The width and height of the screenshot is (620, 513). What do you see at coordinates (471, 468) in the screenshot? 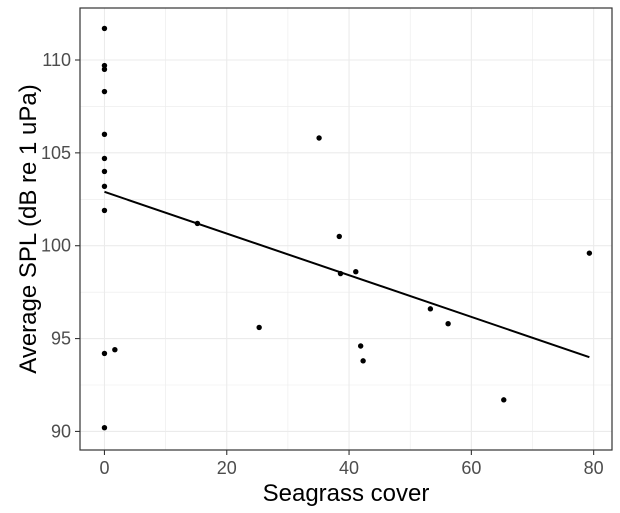
I see `x-tick-label: 60` at bounding box center [471, 468].